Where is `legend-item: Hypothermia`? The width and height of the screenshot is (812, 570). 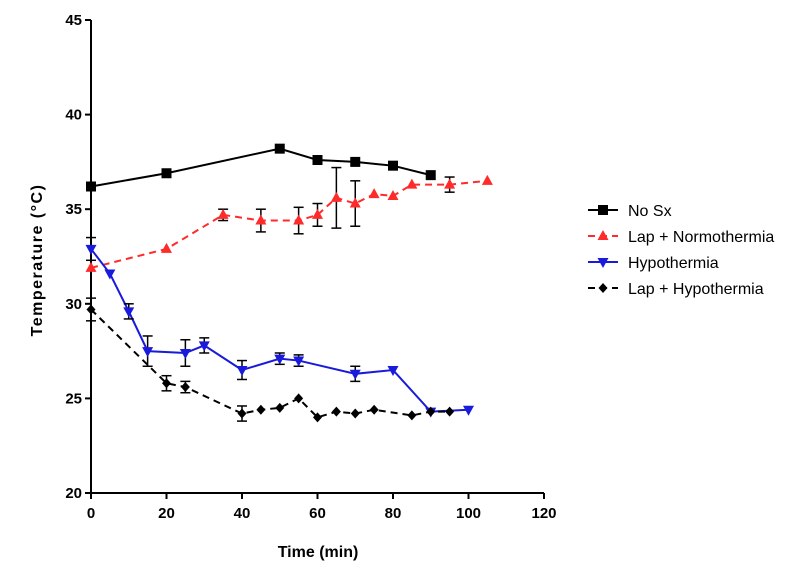
legend-item: Hypothermia is located at coordinates (653, 263).